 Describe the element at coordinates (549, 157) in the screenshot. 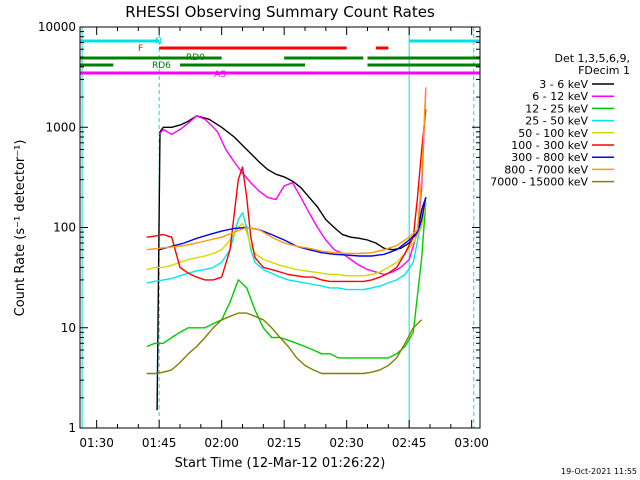

I see `legend-entry-label-6: 300 - 800 keV` at that location.